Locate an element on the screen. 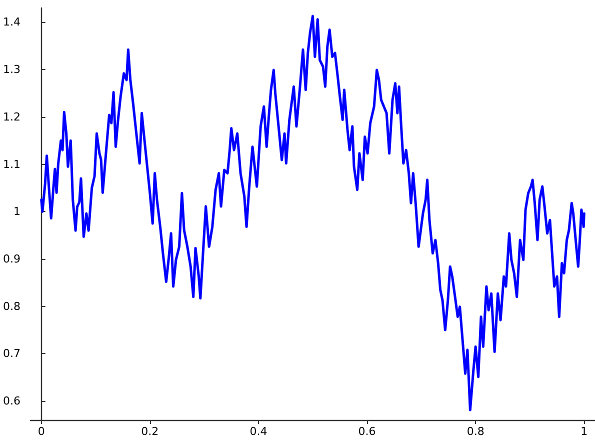 The width and height of the screenshot is (595, 444). x-tick-label: 0.4 is located at coordinates (259, 431).